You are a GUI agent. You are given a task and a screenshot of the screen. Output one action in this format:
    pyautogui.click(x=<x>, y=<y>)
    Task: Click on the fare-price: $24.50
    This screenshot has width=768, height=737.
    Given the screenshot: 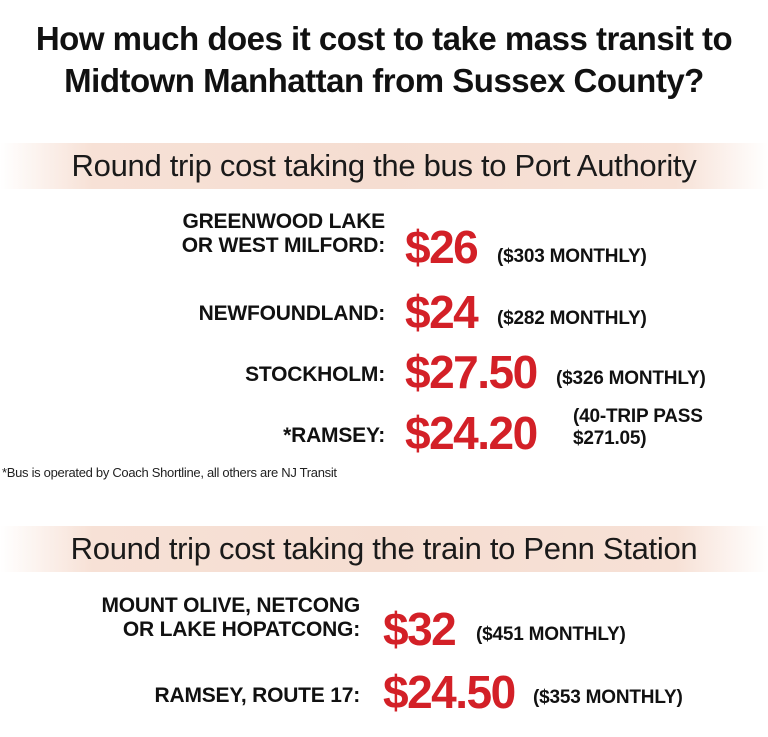 What is the action you would take?
    pyautogui.click(x=449, y=692)
    